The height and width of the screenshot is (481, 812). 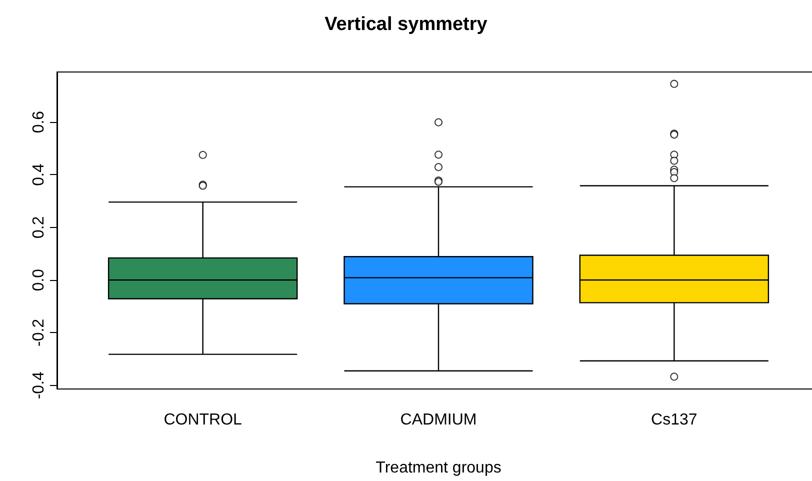 I want to click on y-tick-label: 0.6, so click(x=39, y=122).